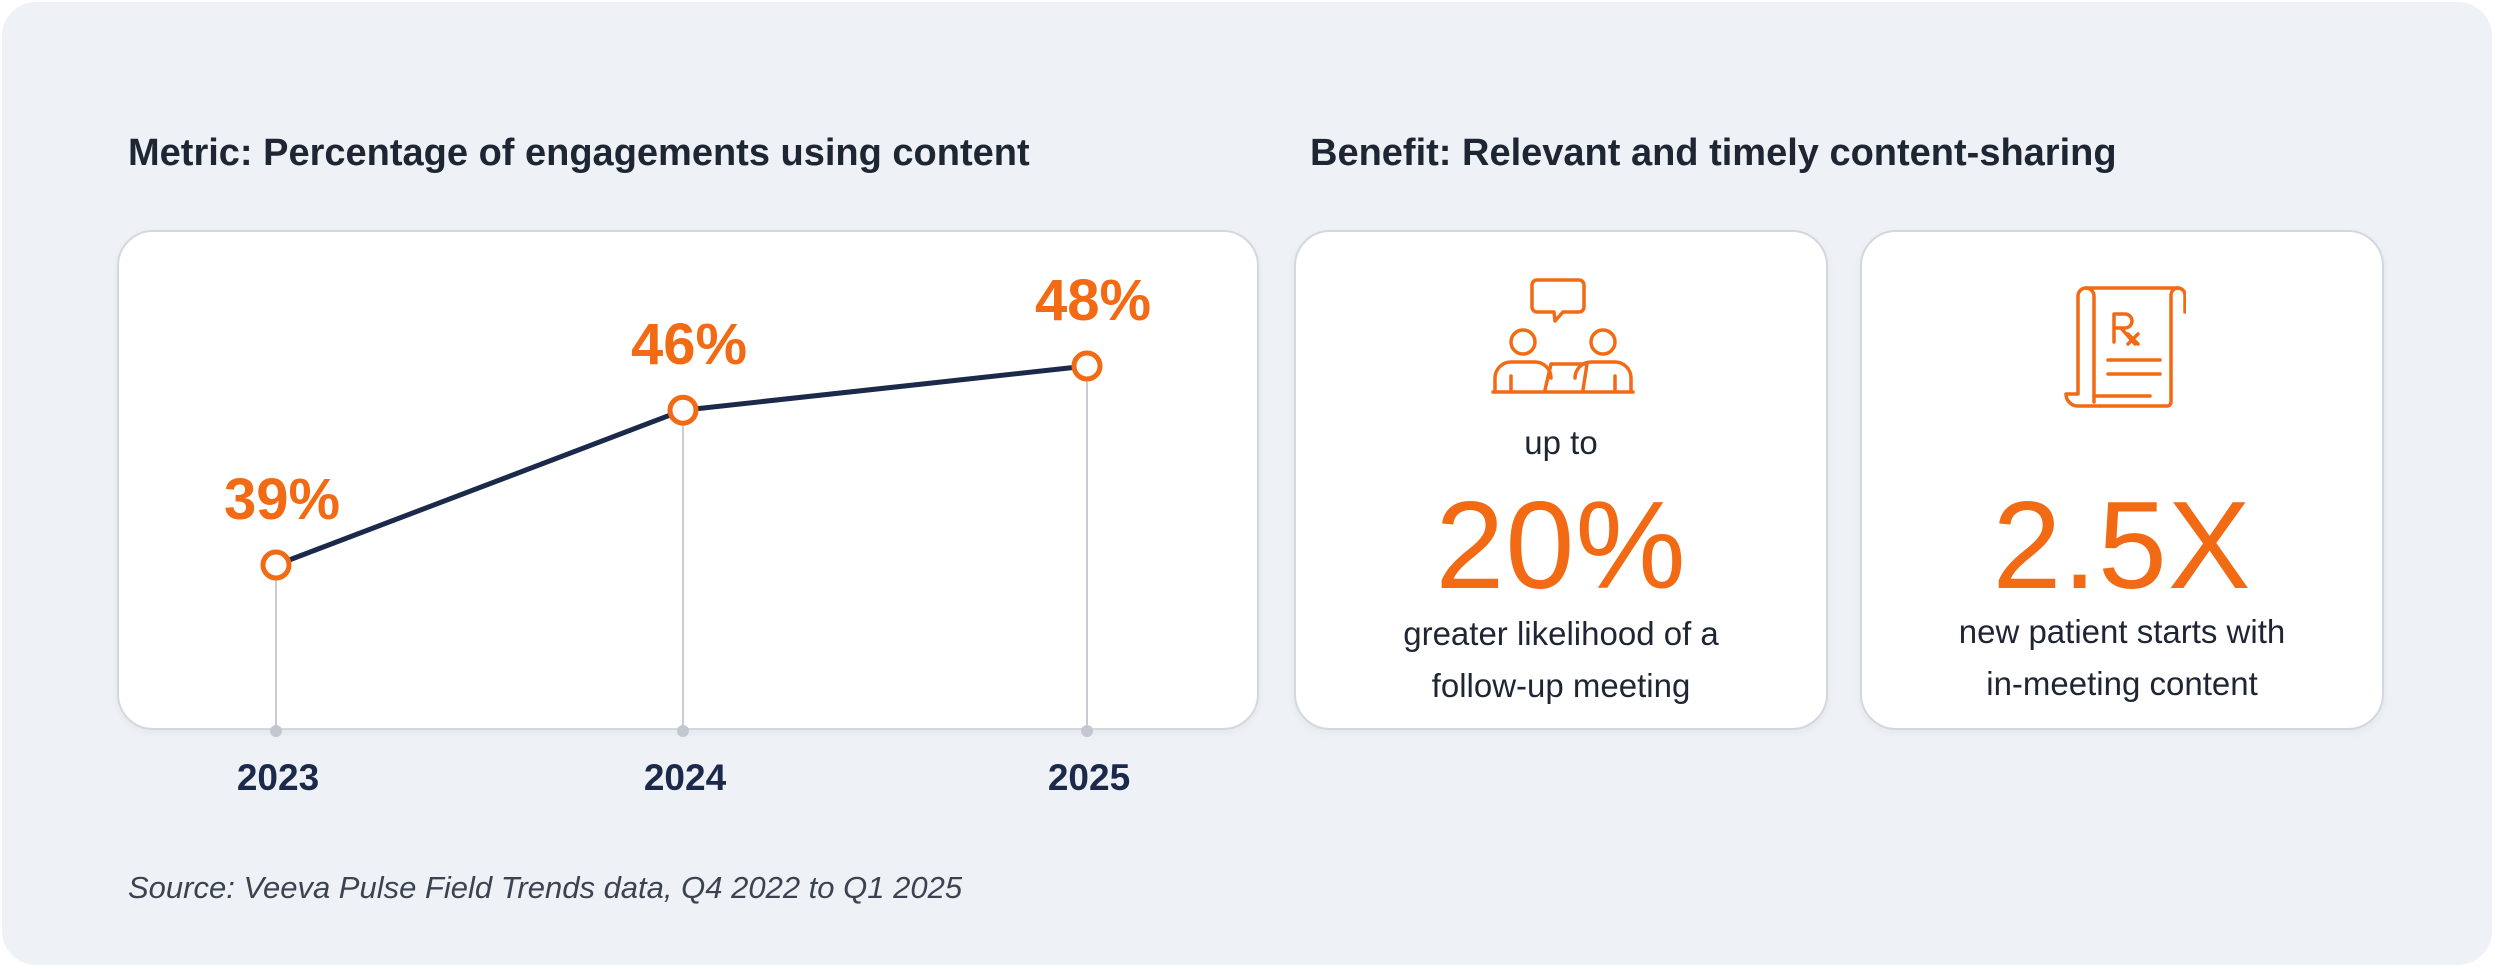 The image size is (2495, 969). I want to click on axis-dot-2023, so click(276, 731).